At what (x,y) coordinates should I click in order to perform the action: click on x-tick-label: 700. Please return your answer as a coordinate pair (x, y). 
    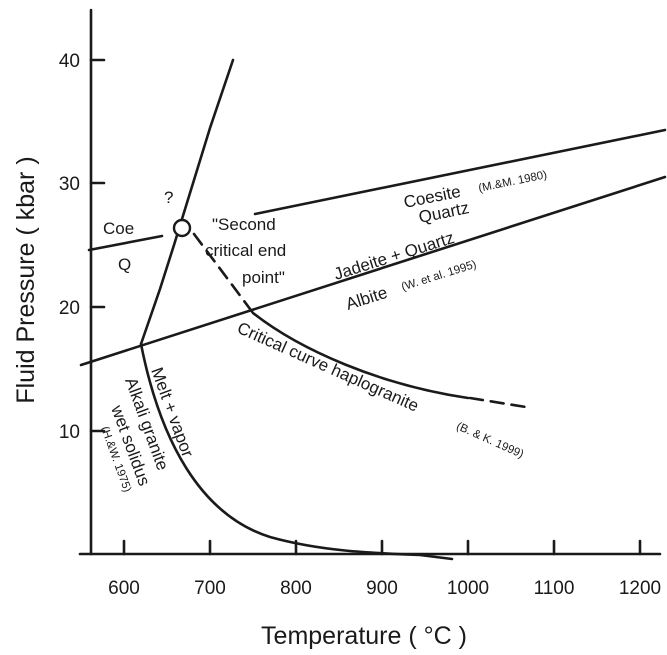
    Looking at the image, I should click on (210, 588).